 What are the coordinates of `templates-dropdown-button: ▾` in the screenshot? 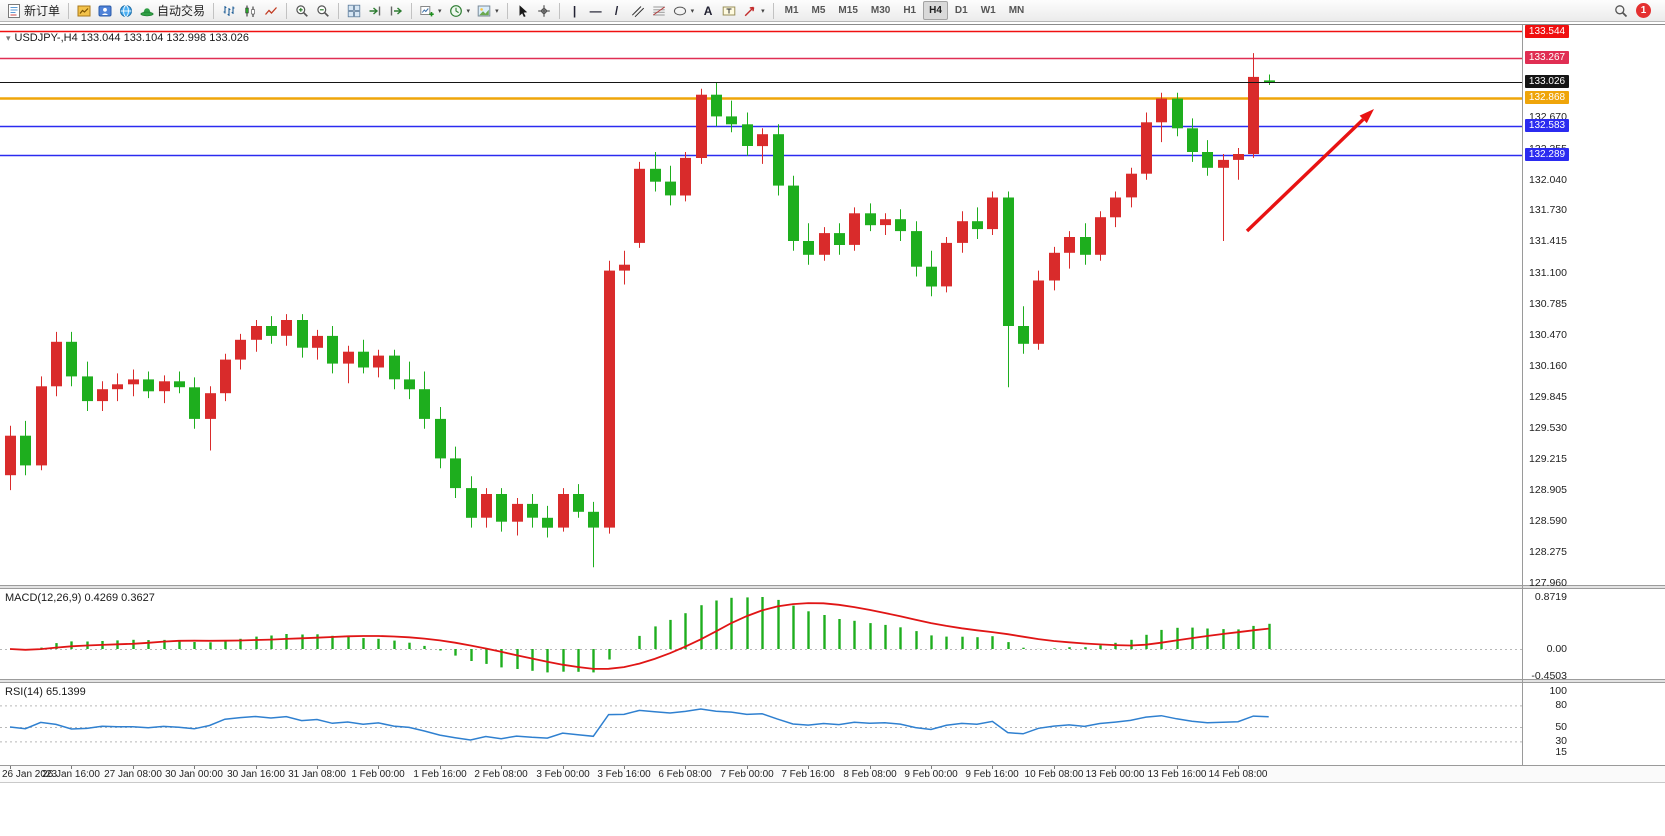 It's located at (488, 10).